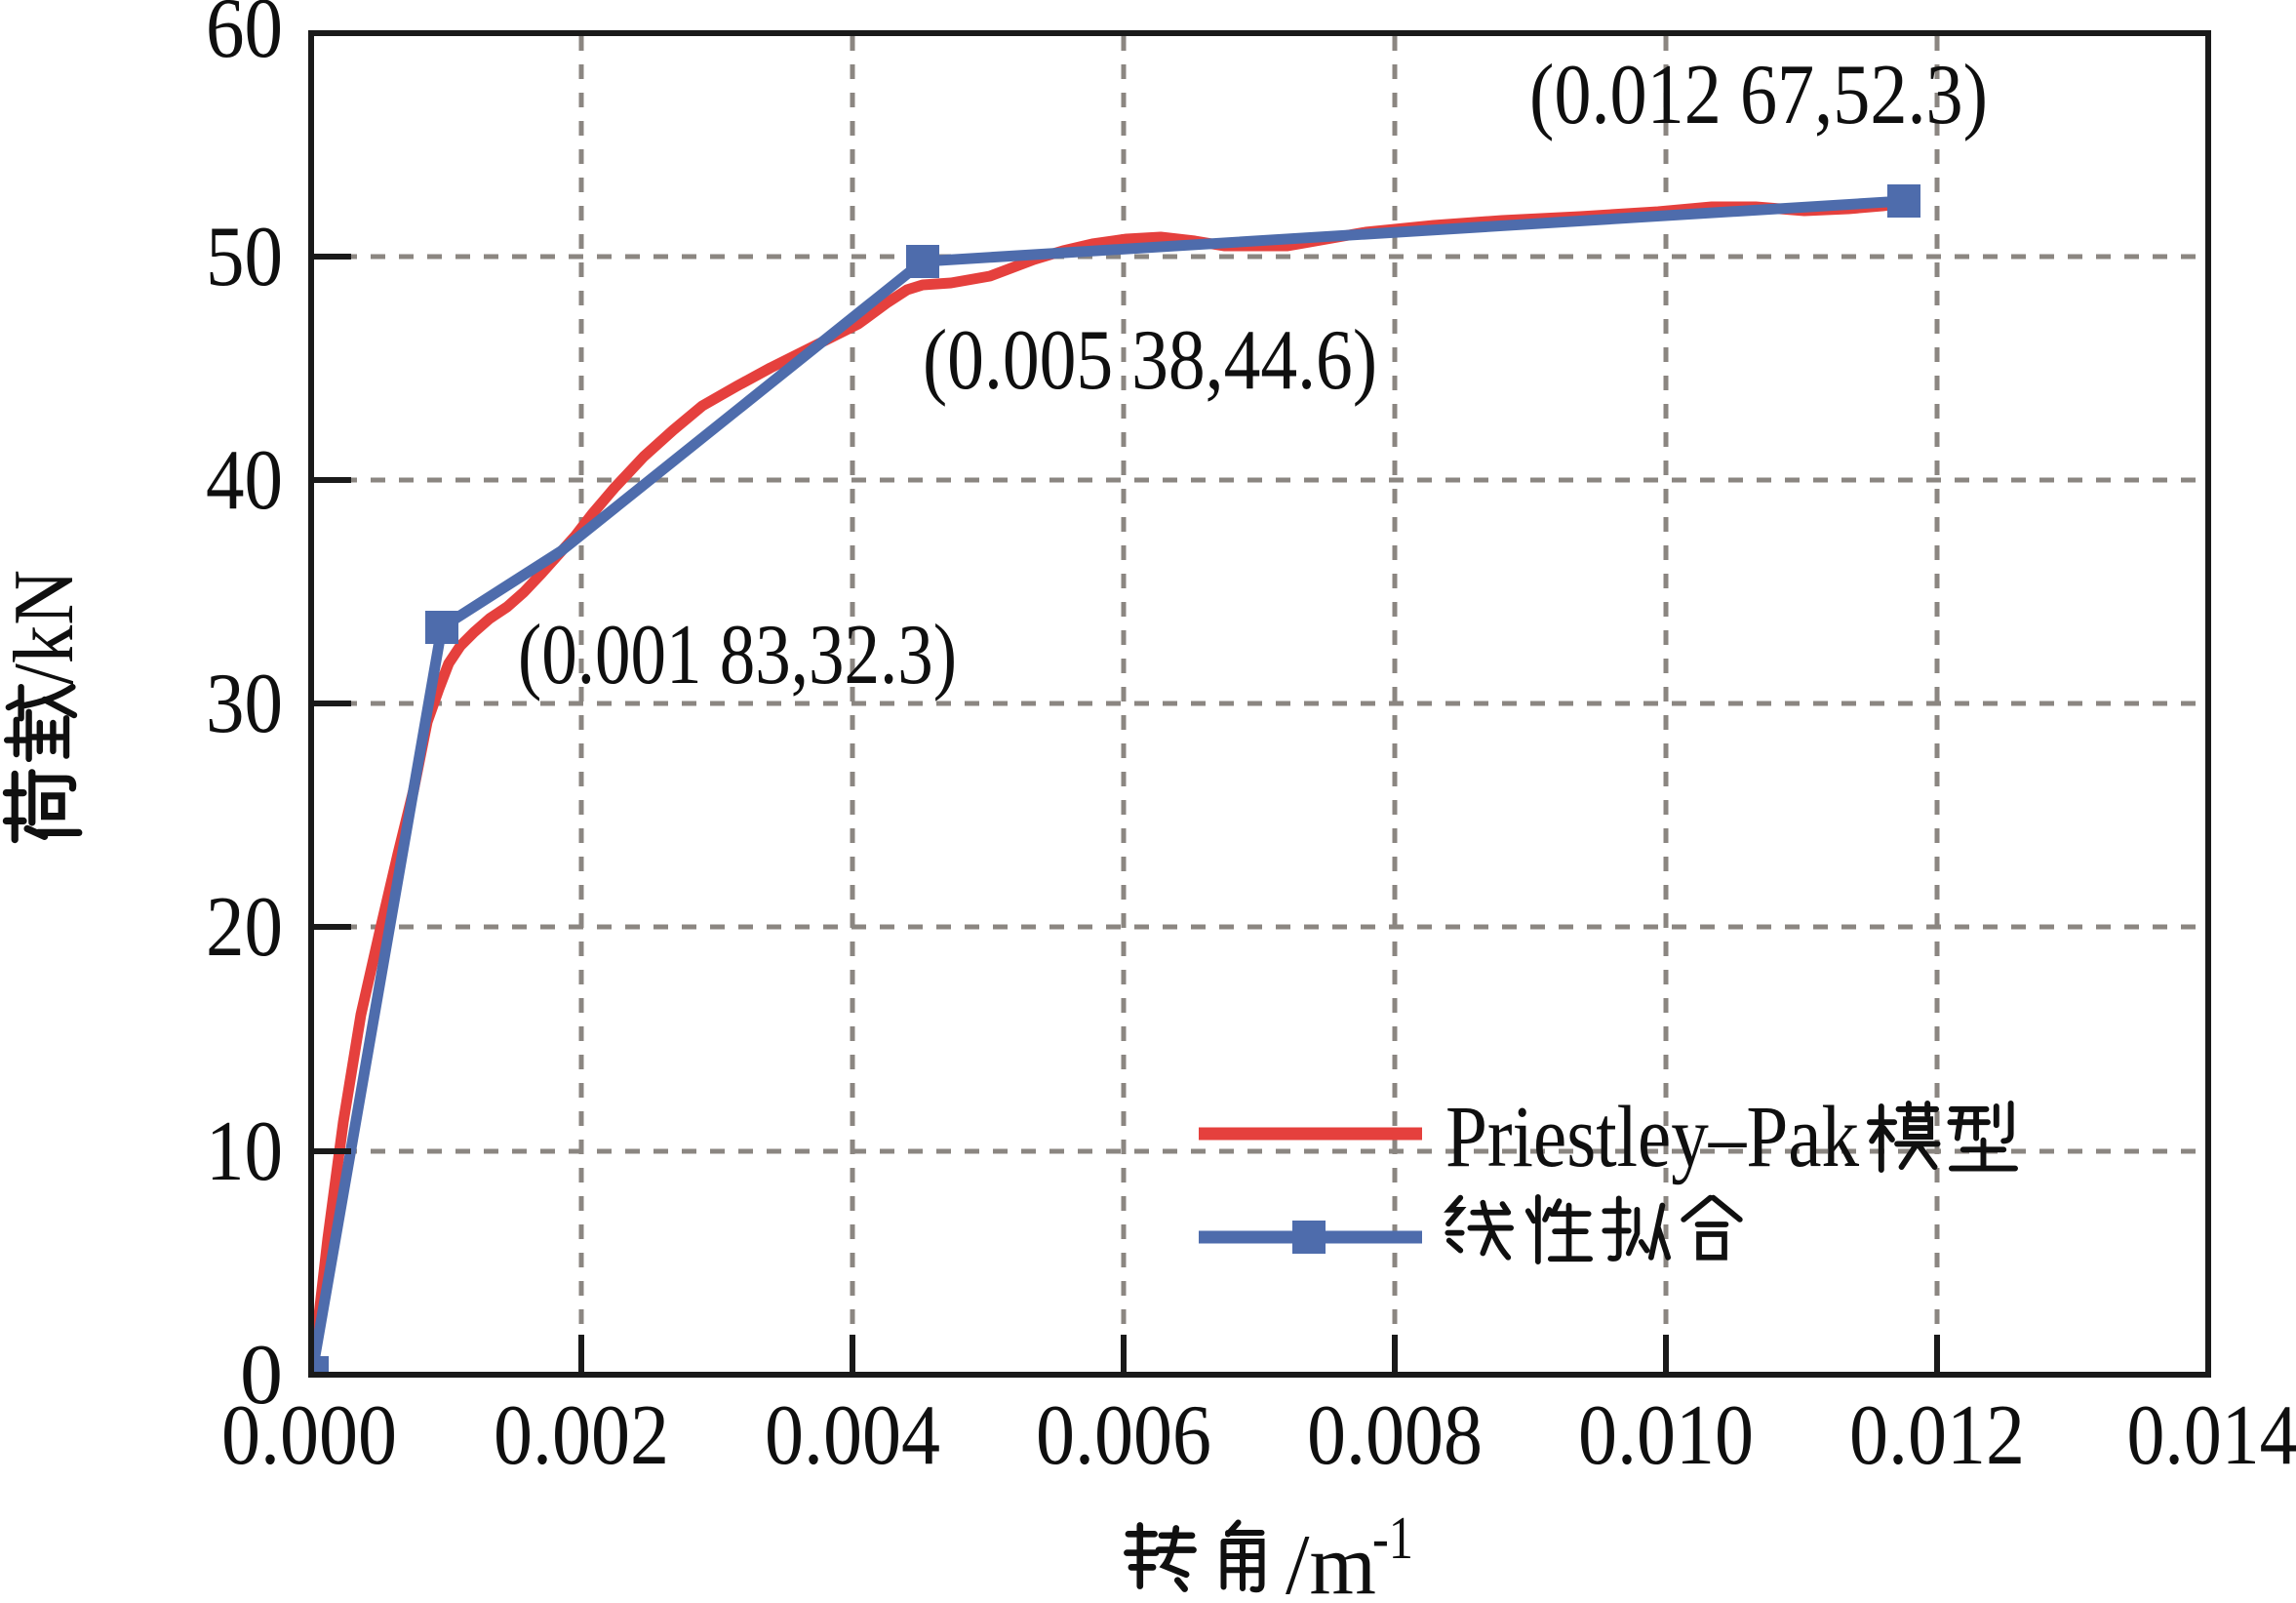 The height and width of the screenshot is (1603, 2296). Describe the element at coordinates (1937, 1435) in the screenshot. I see `svg-text: 0.012` at that location.